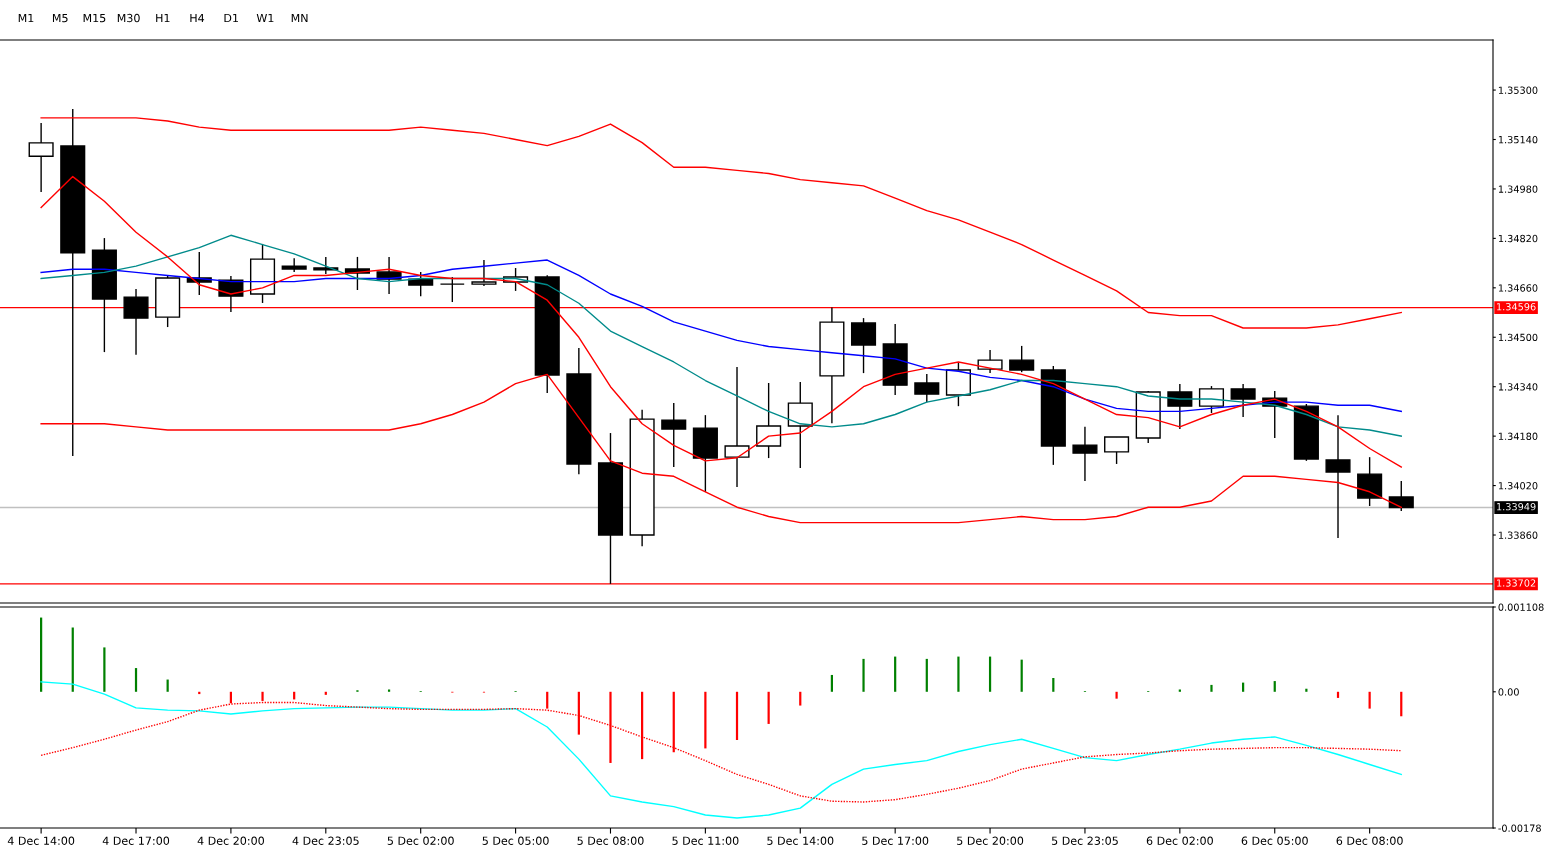 This screenshot has height=859, width=1546. Describe the element at coordinates (231, 18) in the screenshot. I see `text: D1` at that location.